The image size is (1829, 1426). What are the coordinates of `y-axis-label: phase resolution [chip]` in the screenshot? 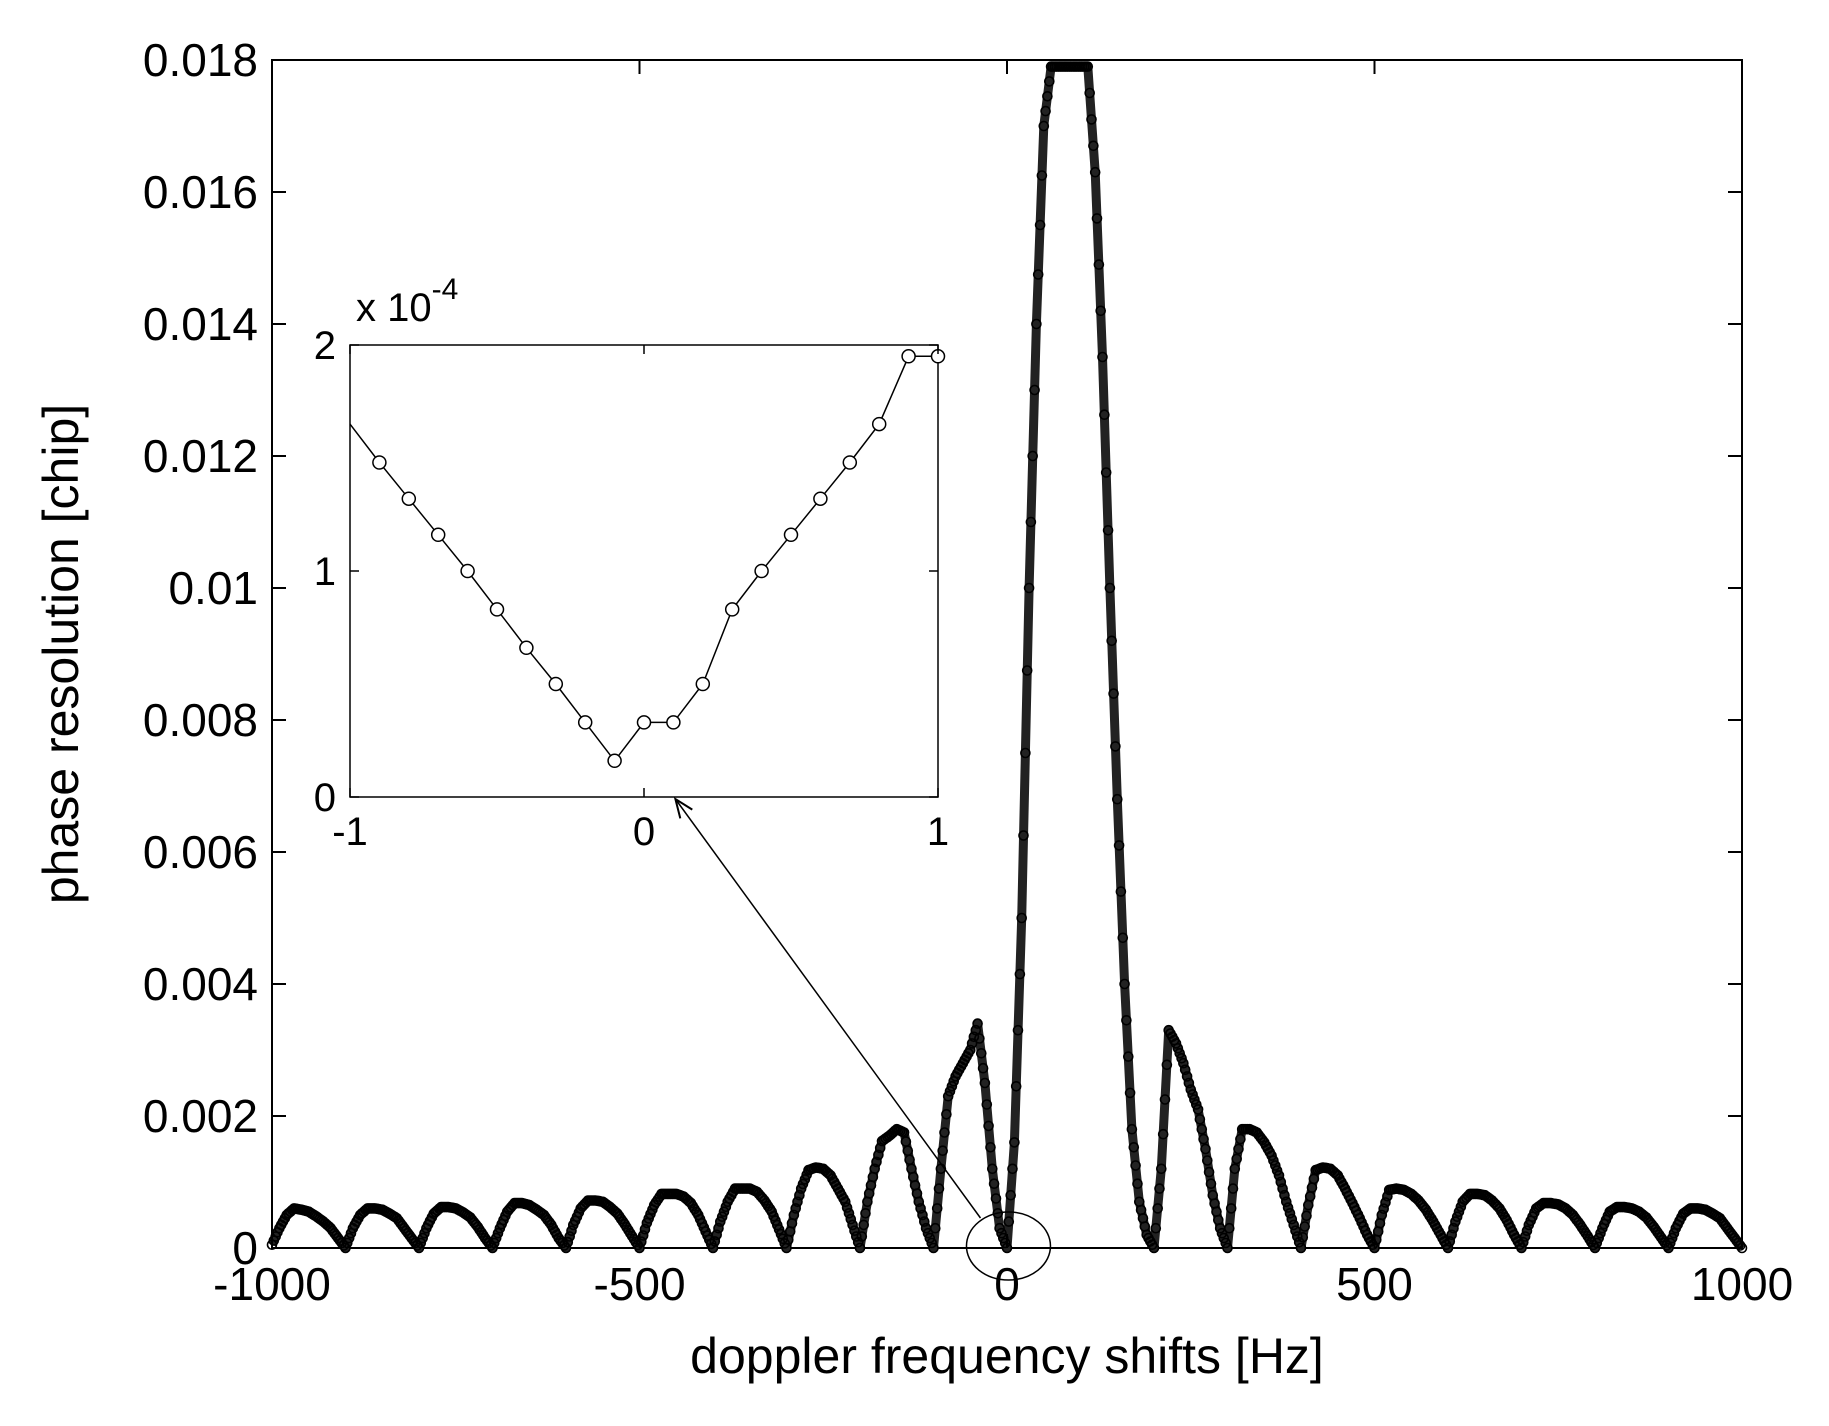 It's located at (61, 654).